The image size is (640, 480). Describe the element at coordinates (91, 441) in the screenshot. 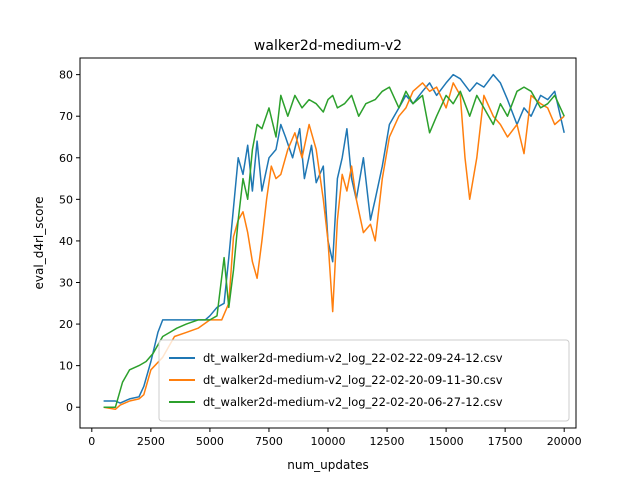

I see `x-tick-label: 0` at that location.